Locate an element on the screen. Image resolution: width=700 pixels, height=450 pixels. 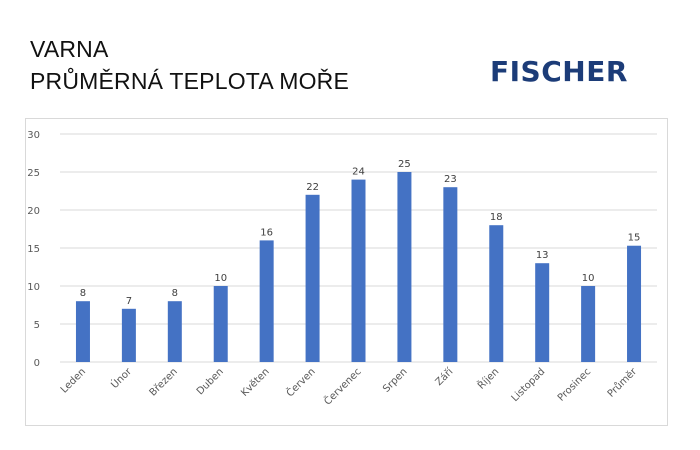
data-label: 15 is located at coordinates (634, 238).